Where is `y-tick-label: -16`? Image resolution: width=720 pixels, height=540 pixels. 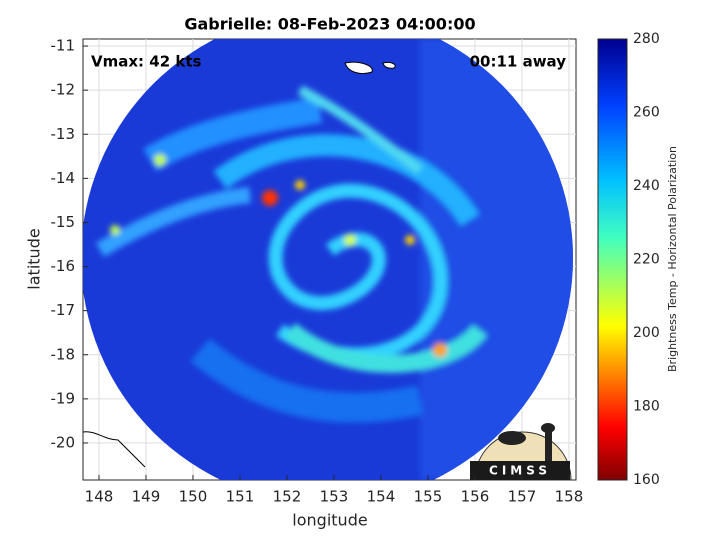
y-tick-label: -16 is located at coordinates (63, 266).